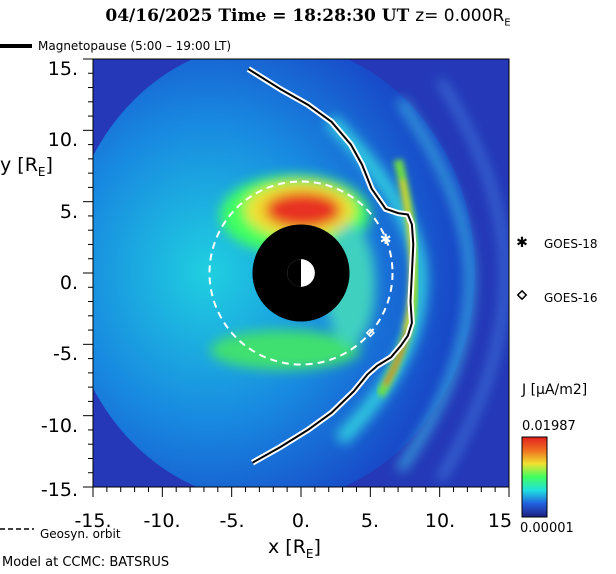 The width and height of the screenshot is (616, 574). I want to click on colorbar-min-label: 0.00001, so click(547, 528).